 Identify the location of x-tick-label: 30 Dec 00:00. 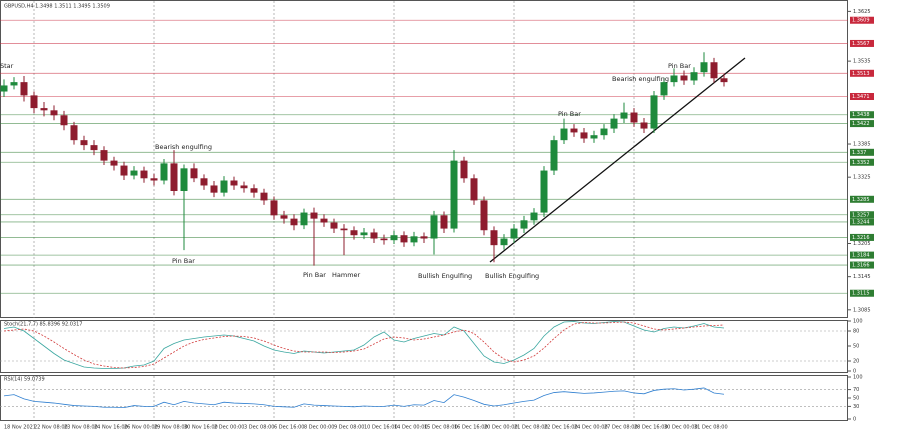
(681, 428).